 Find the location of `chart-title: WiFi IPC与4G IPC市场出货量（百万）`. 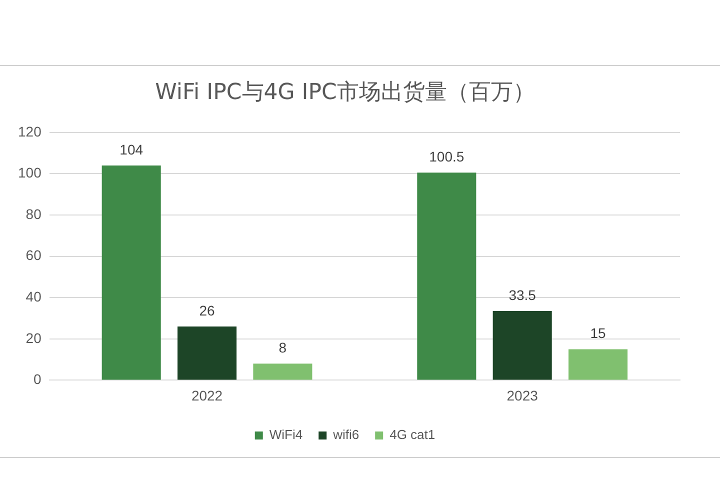

chart-title: WiFi IPC与4G IPC市场出货量（百万） is located at coordinates (345, 92).